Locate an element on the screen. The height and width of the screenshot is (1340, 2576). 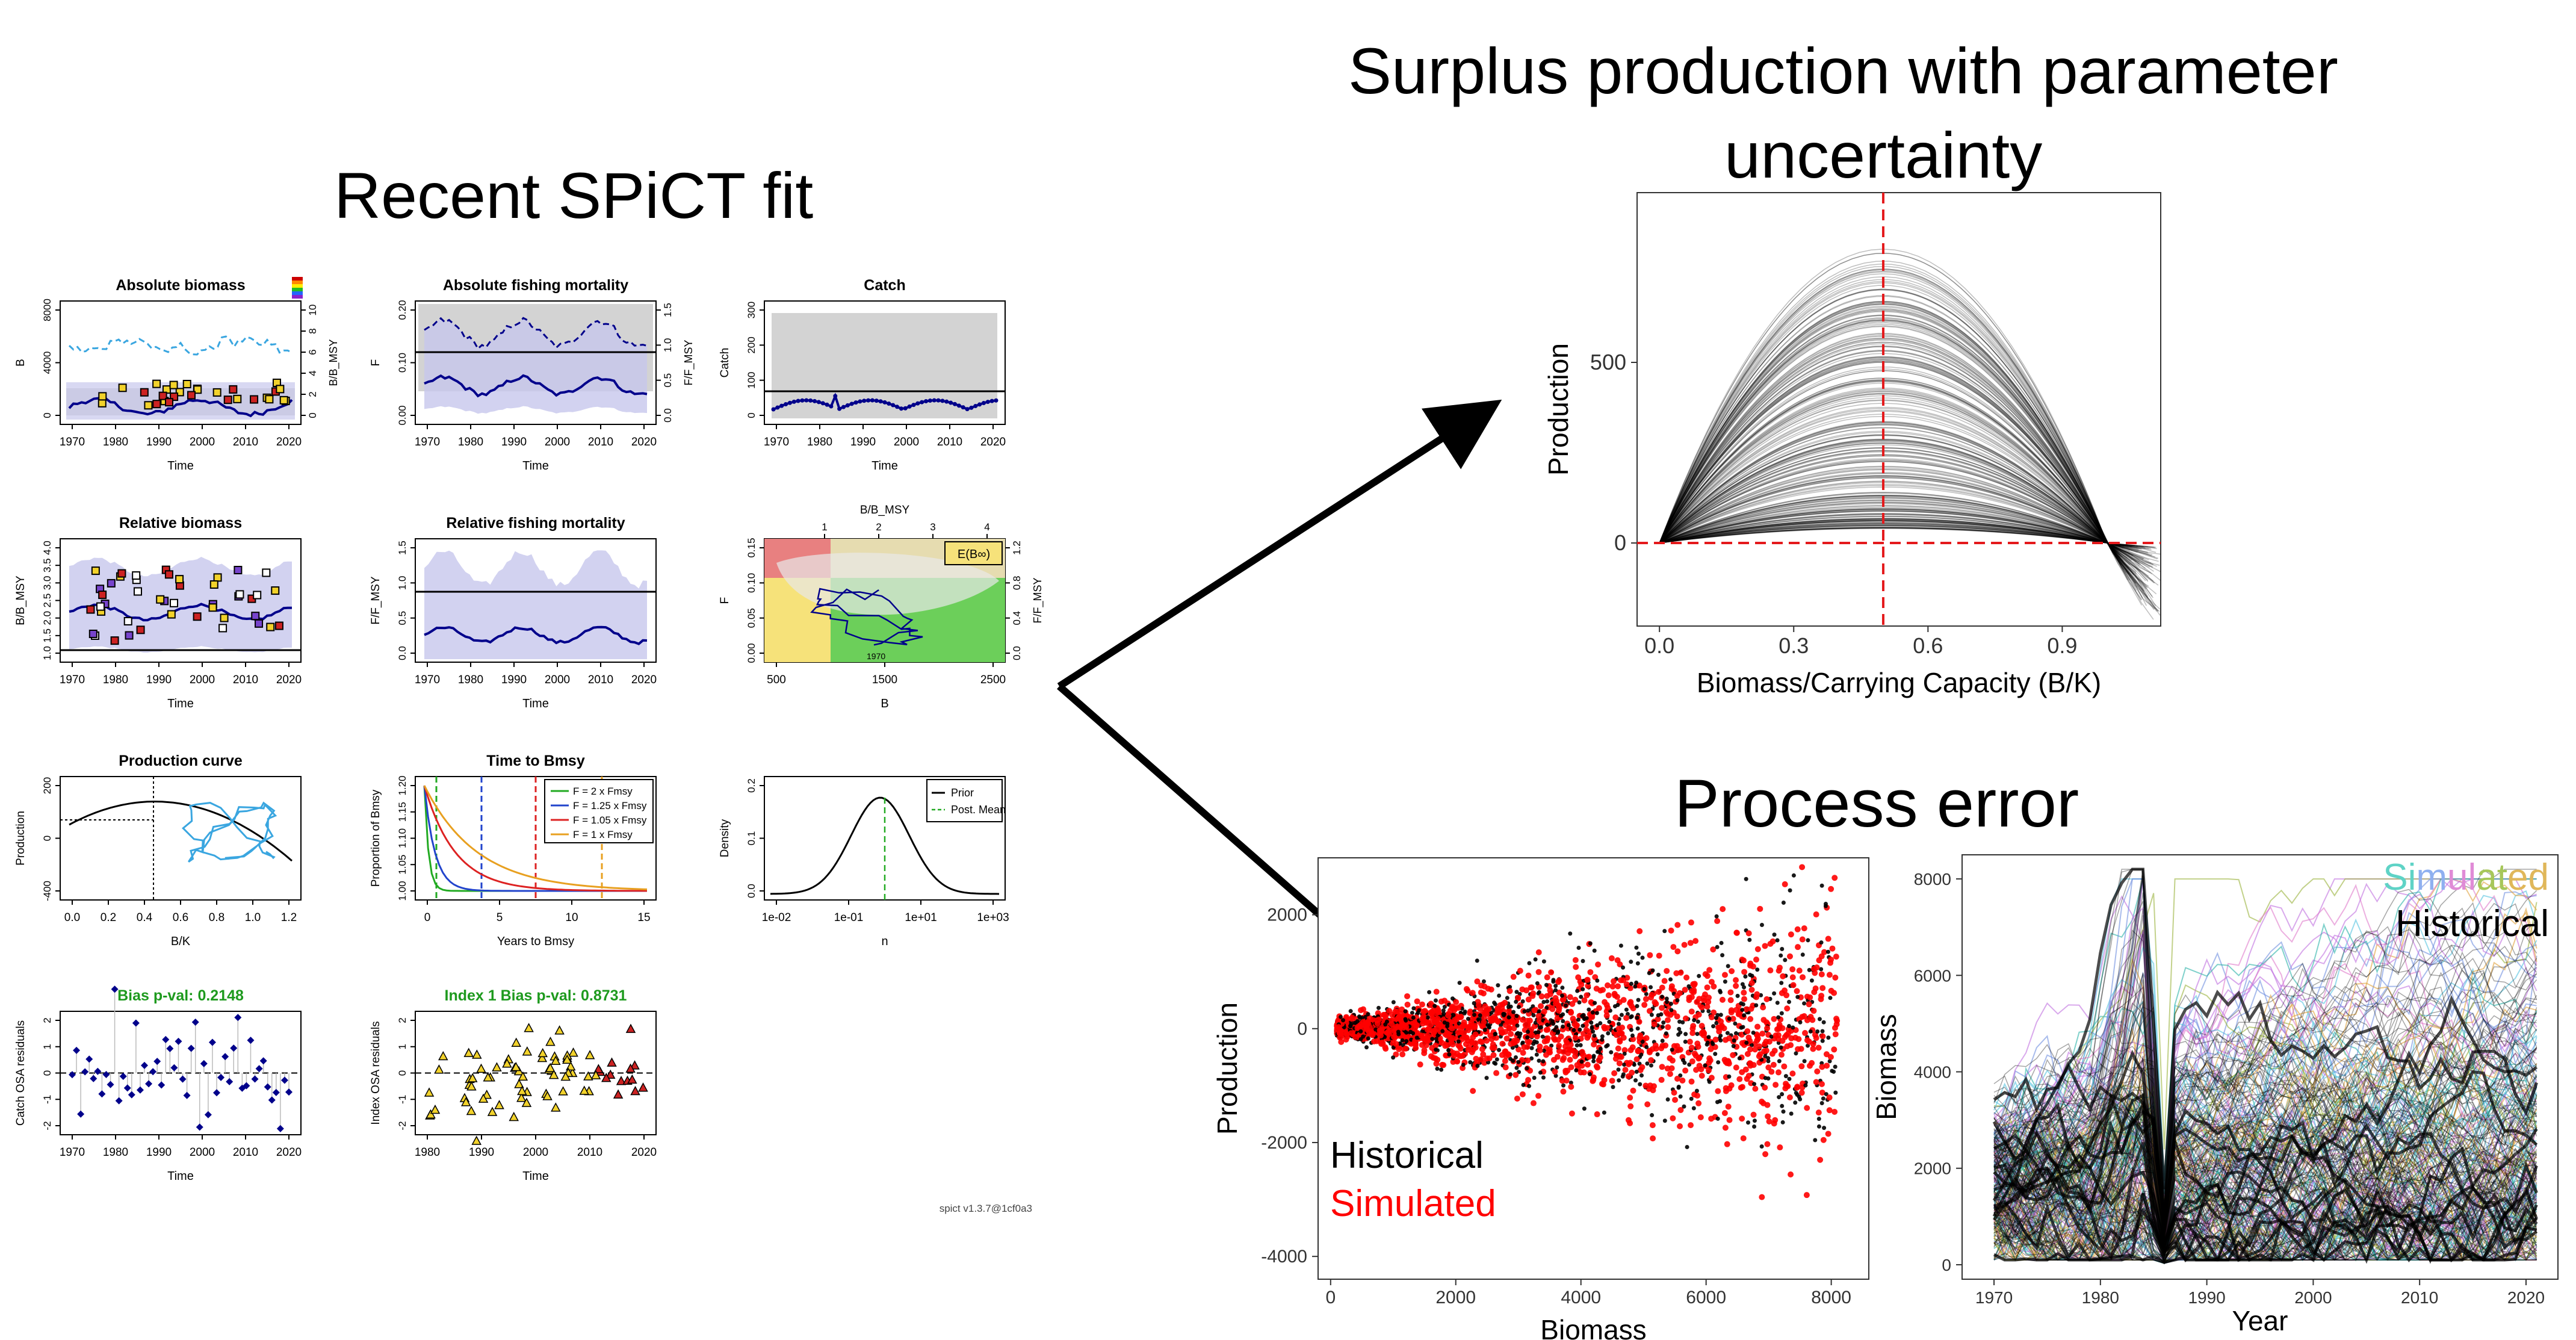
y-tick-label: 0 is located at coordinates (1947, 1265).